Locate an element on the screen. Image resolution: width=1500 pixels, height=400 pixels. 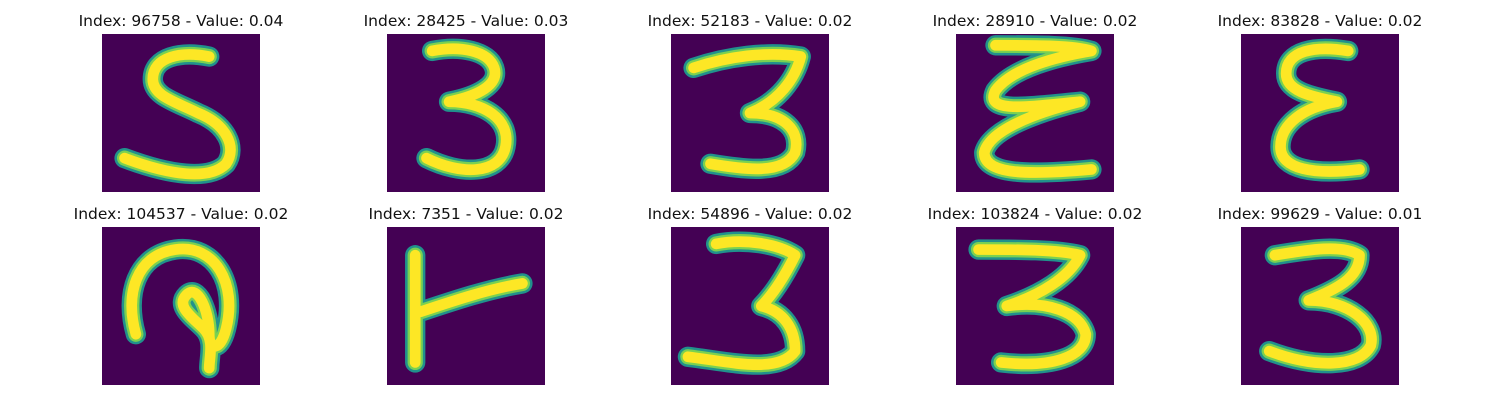
panel-title-9: Index: 103824 - Value: 0.02 is located at coordinates (1035, 214).